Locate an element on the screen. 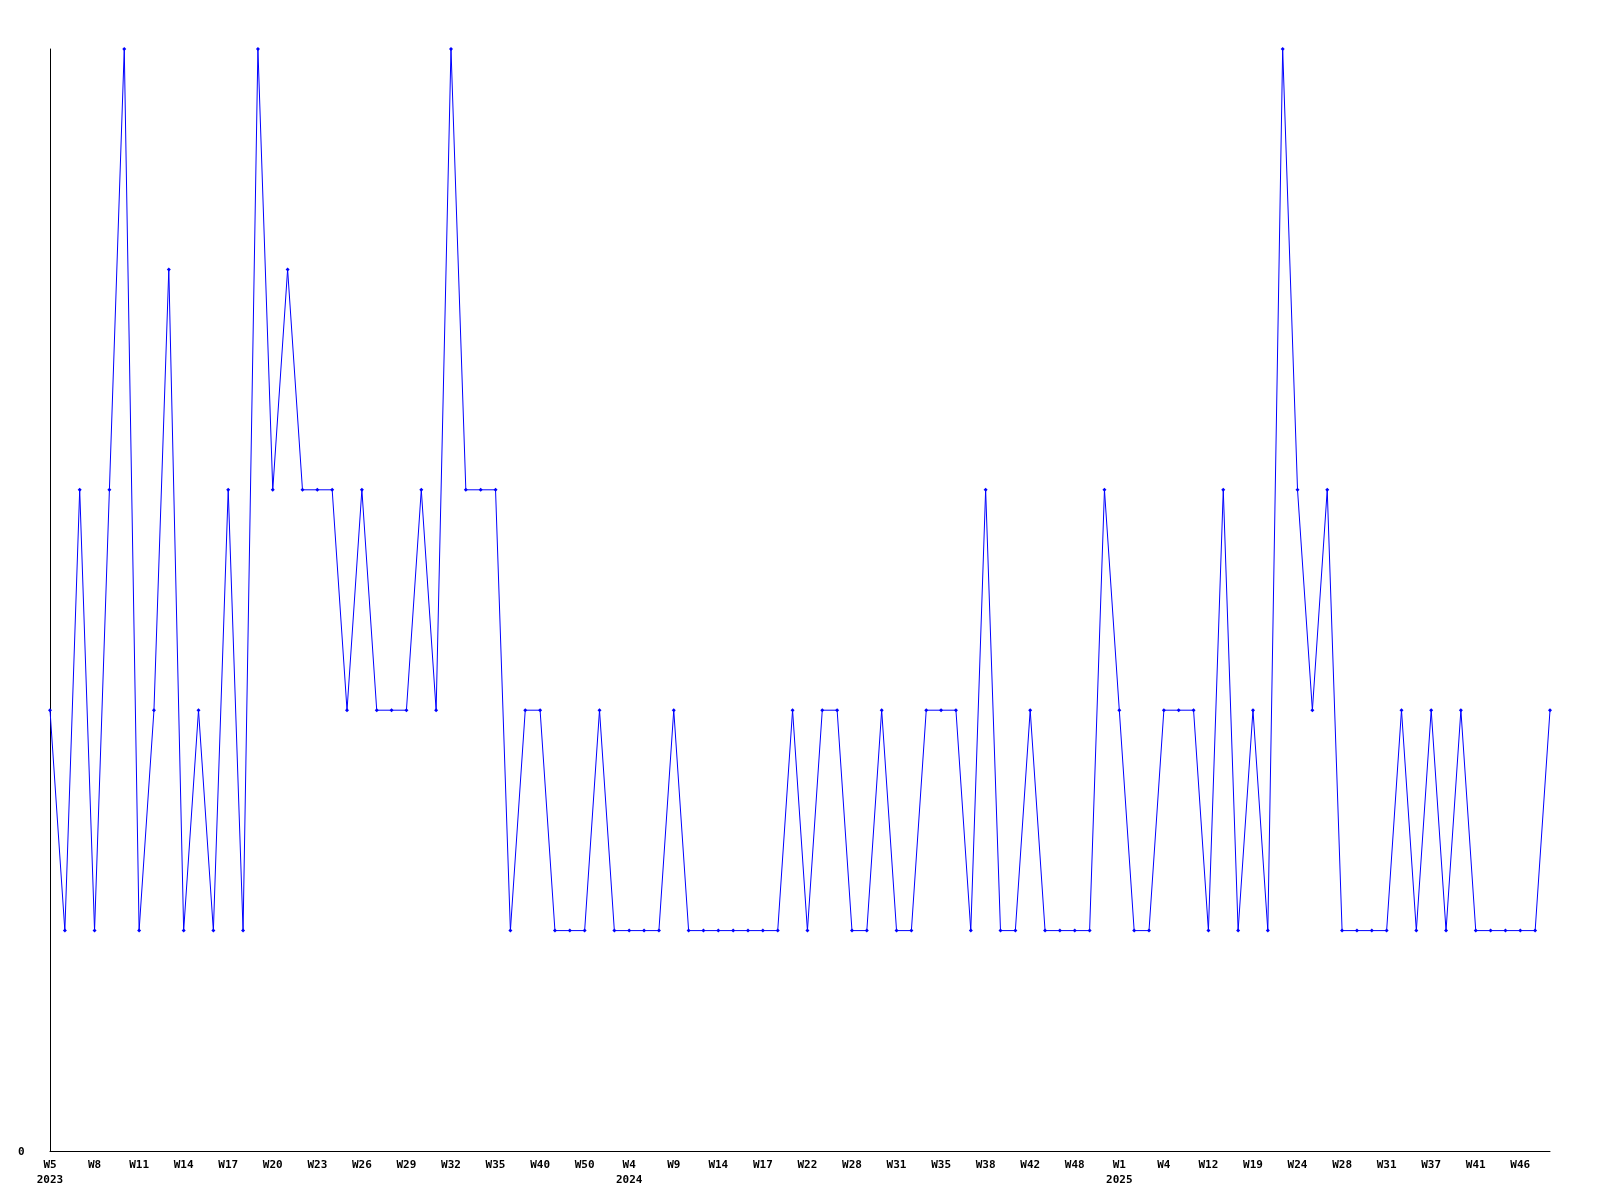  x-tick-label: W4 2024 is located at coordinates (629, 1172).